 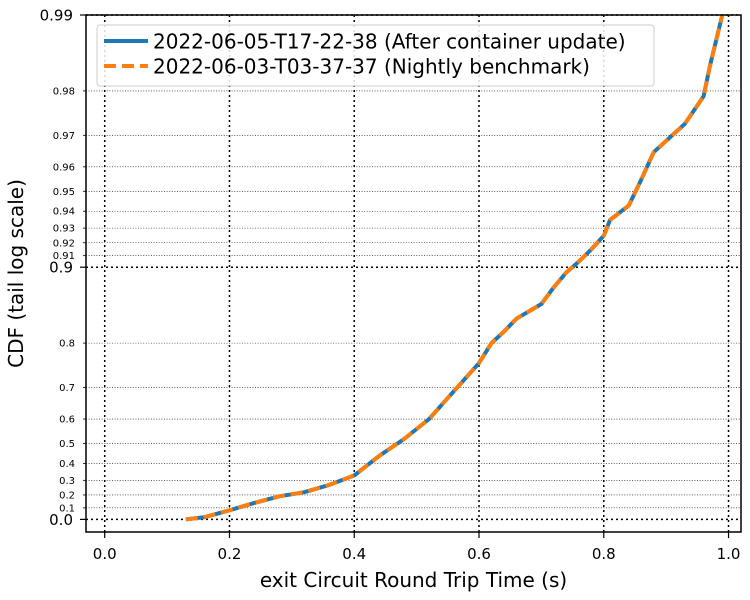 I want to click on y-minor-tick-label: 0.93, so click(x=64, y=229).